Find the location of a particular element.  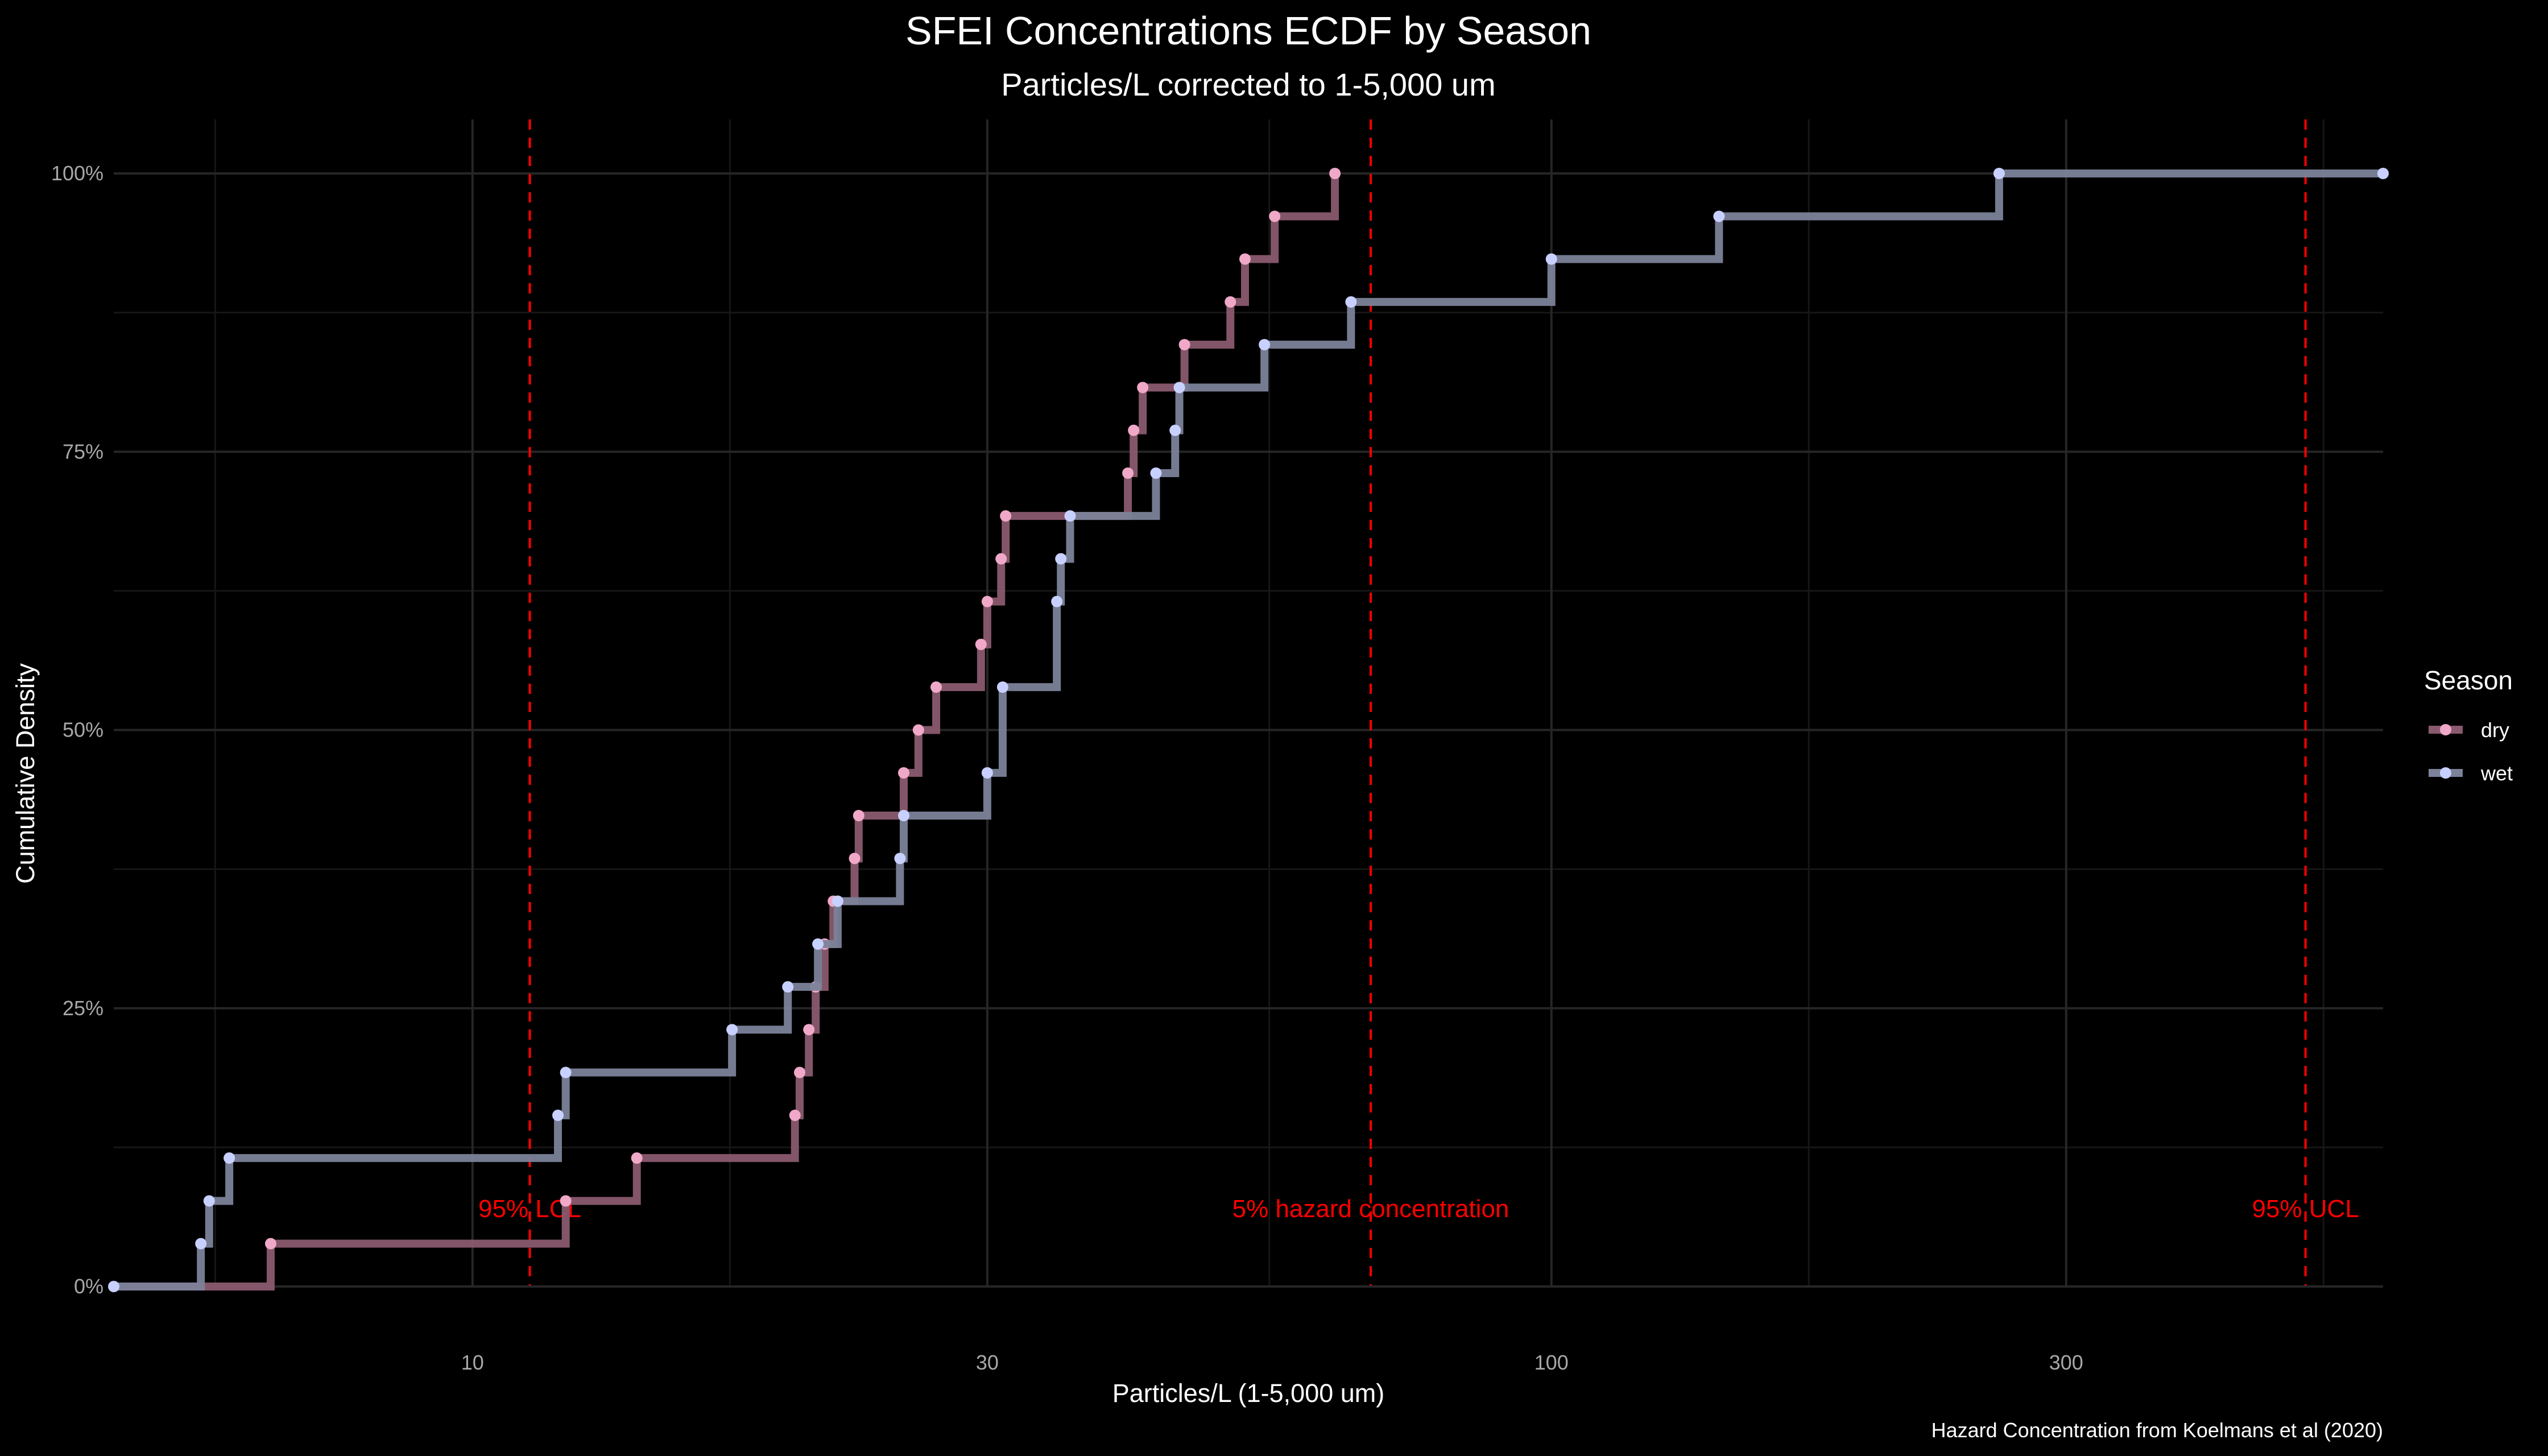

legend-title: Season is located at coordinates (2468, 680).